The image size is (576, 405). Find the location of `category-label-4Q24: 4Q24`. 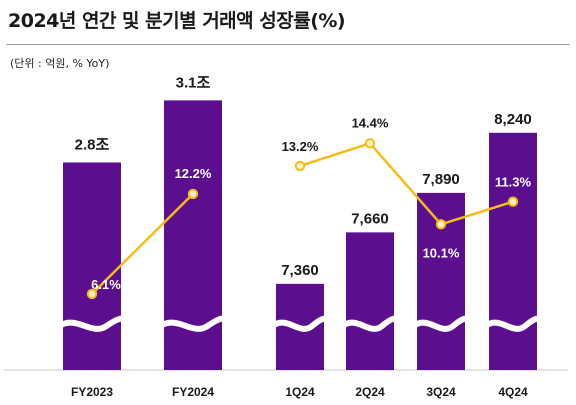

category-label-4Q24: 4Q24 is located at coordinates (513, 392).